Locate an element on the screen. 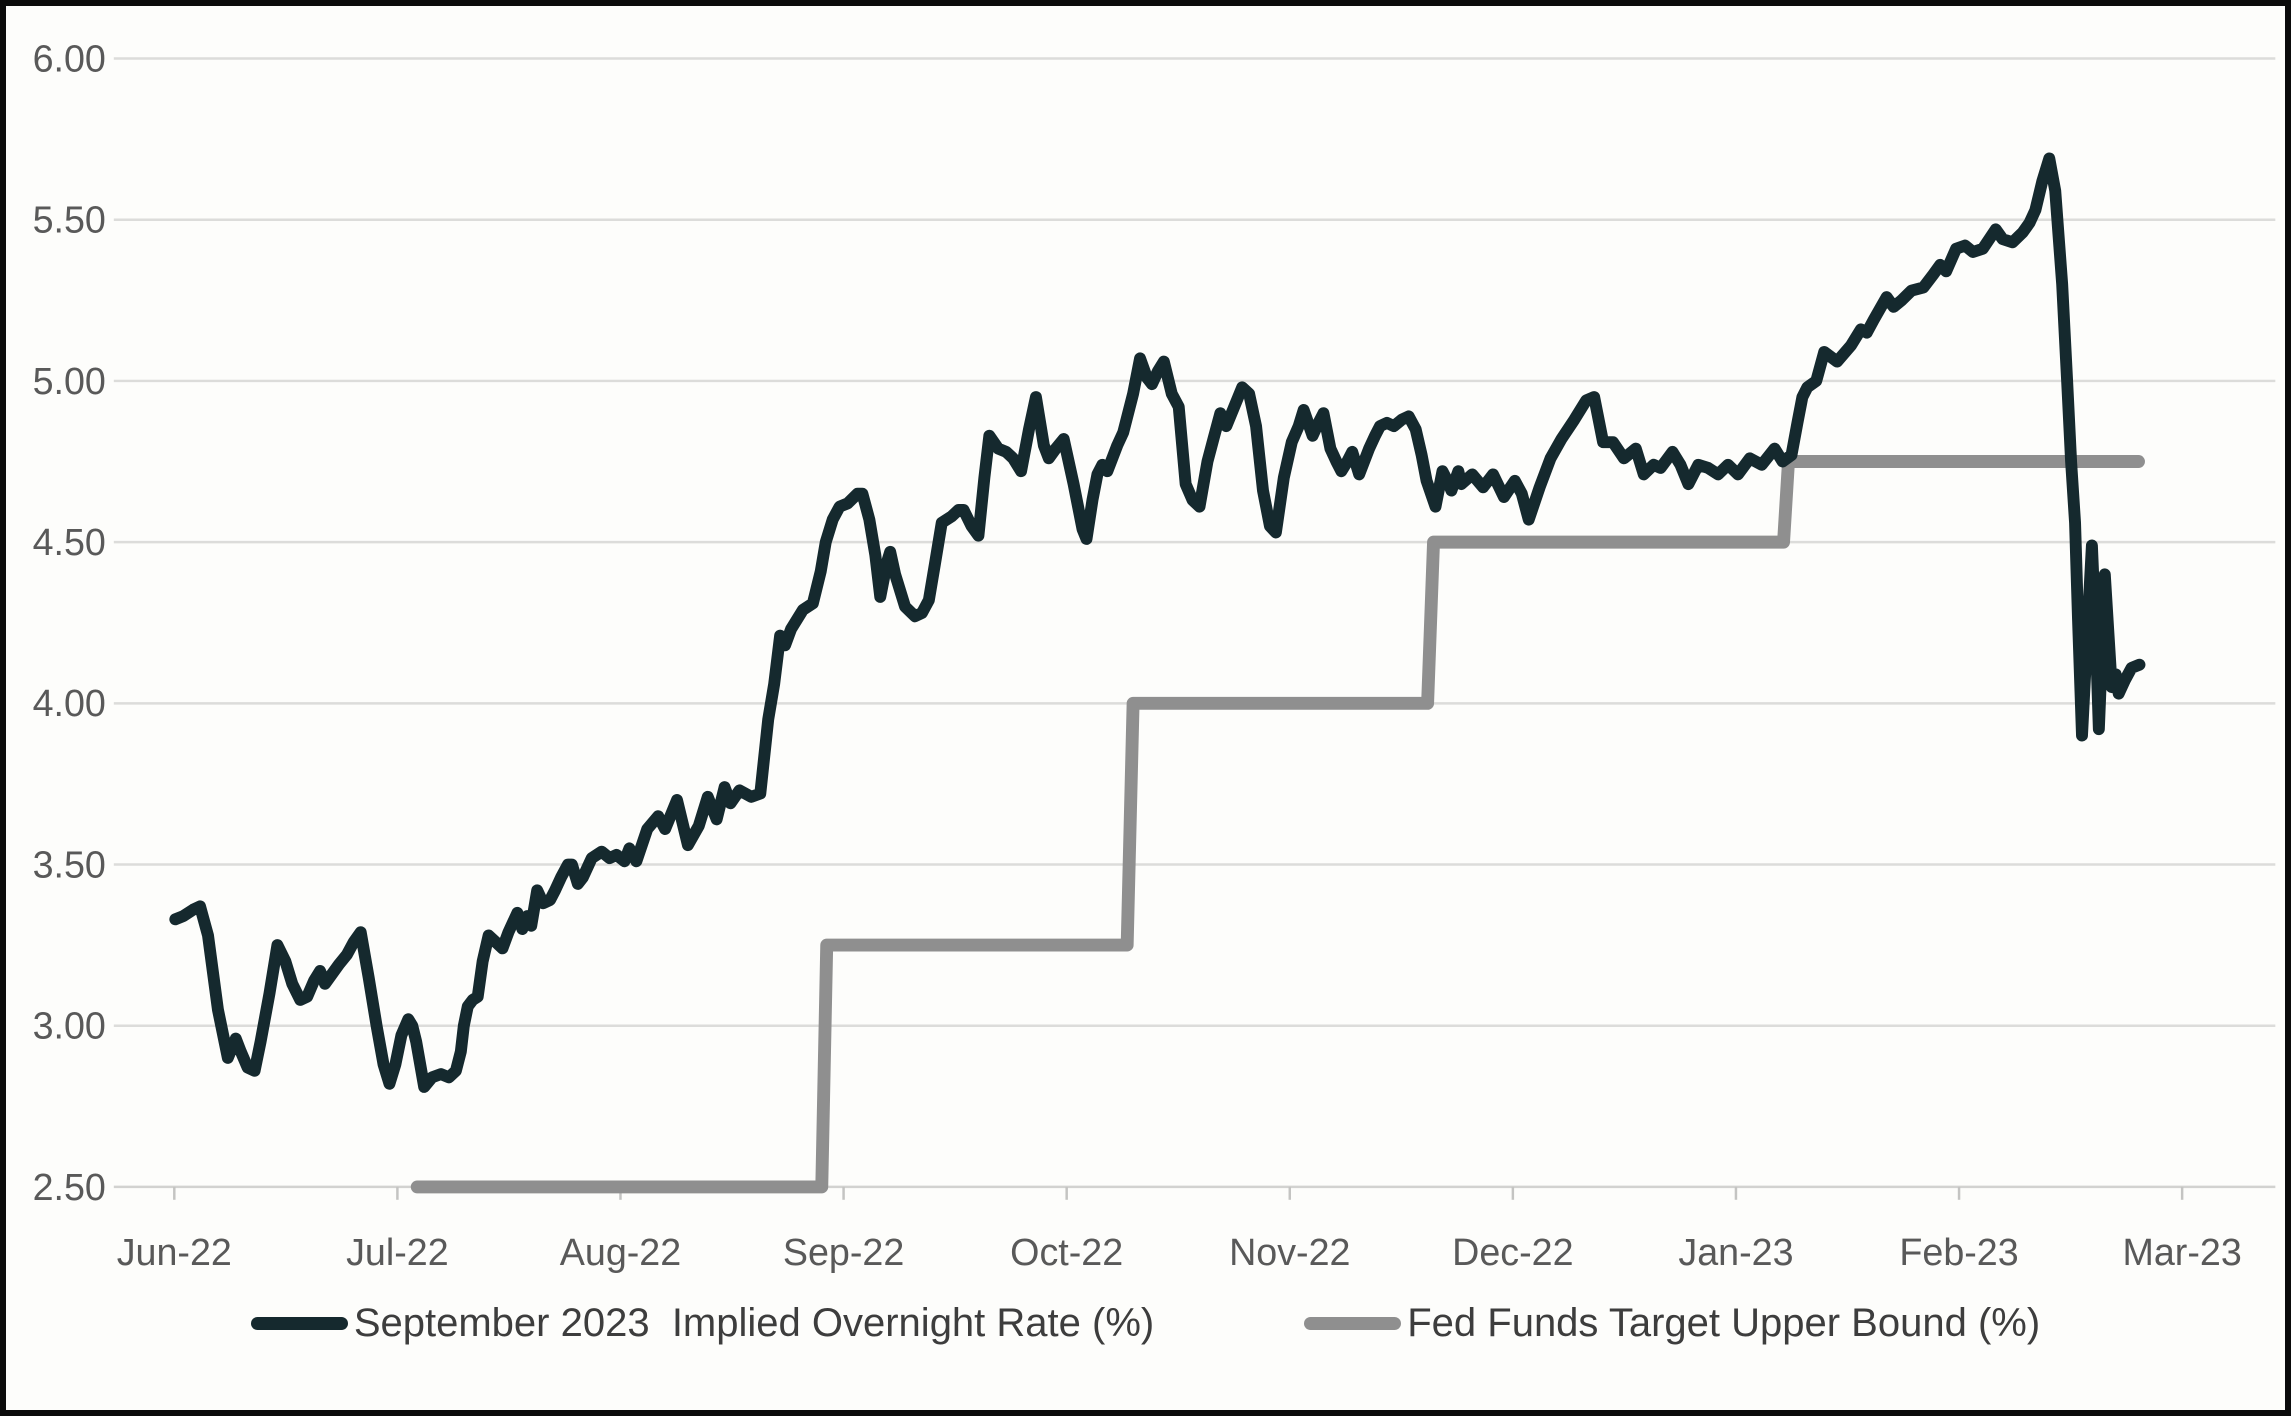  x-axis-tick-label: Aug-22 is located at coordinates (620, 1252).